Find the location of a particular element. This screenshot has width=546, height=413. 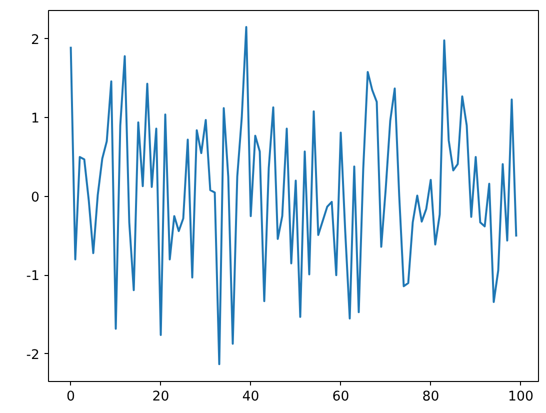

x-tick-label: 80 is located at coordinates (431, 397).